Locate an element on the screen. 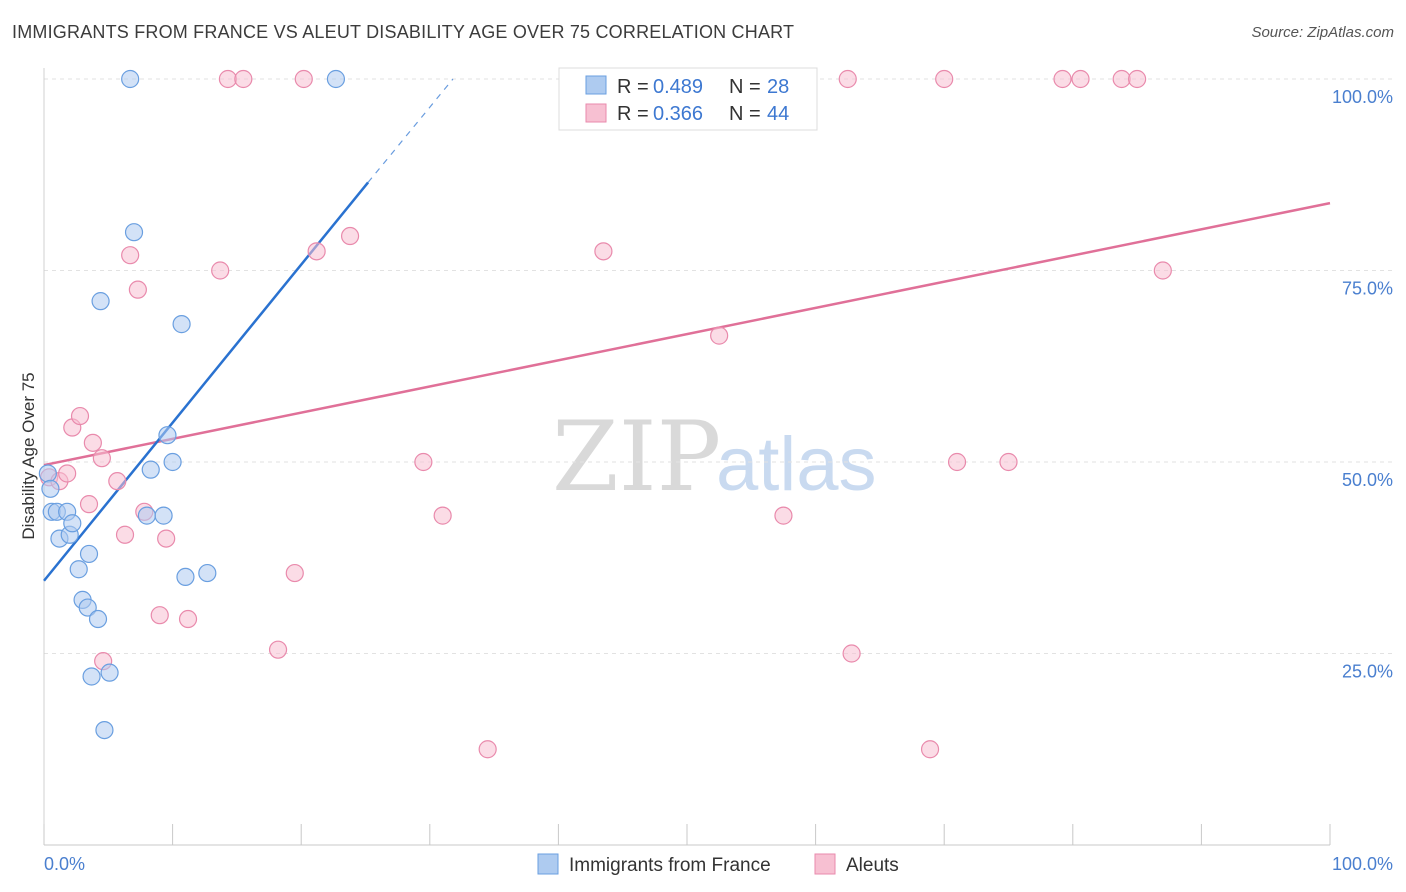  x-tick-label-min: 0.0% is located at coordinates (64, 864).